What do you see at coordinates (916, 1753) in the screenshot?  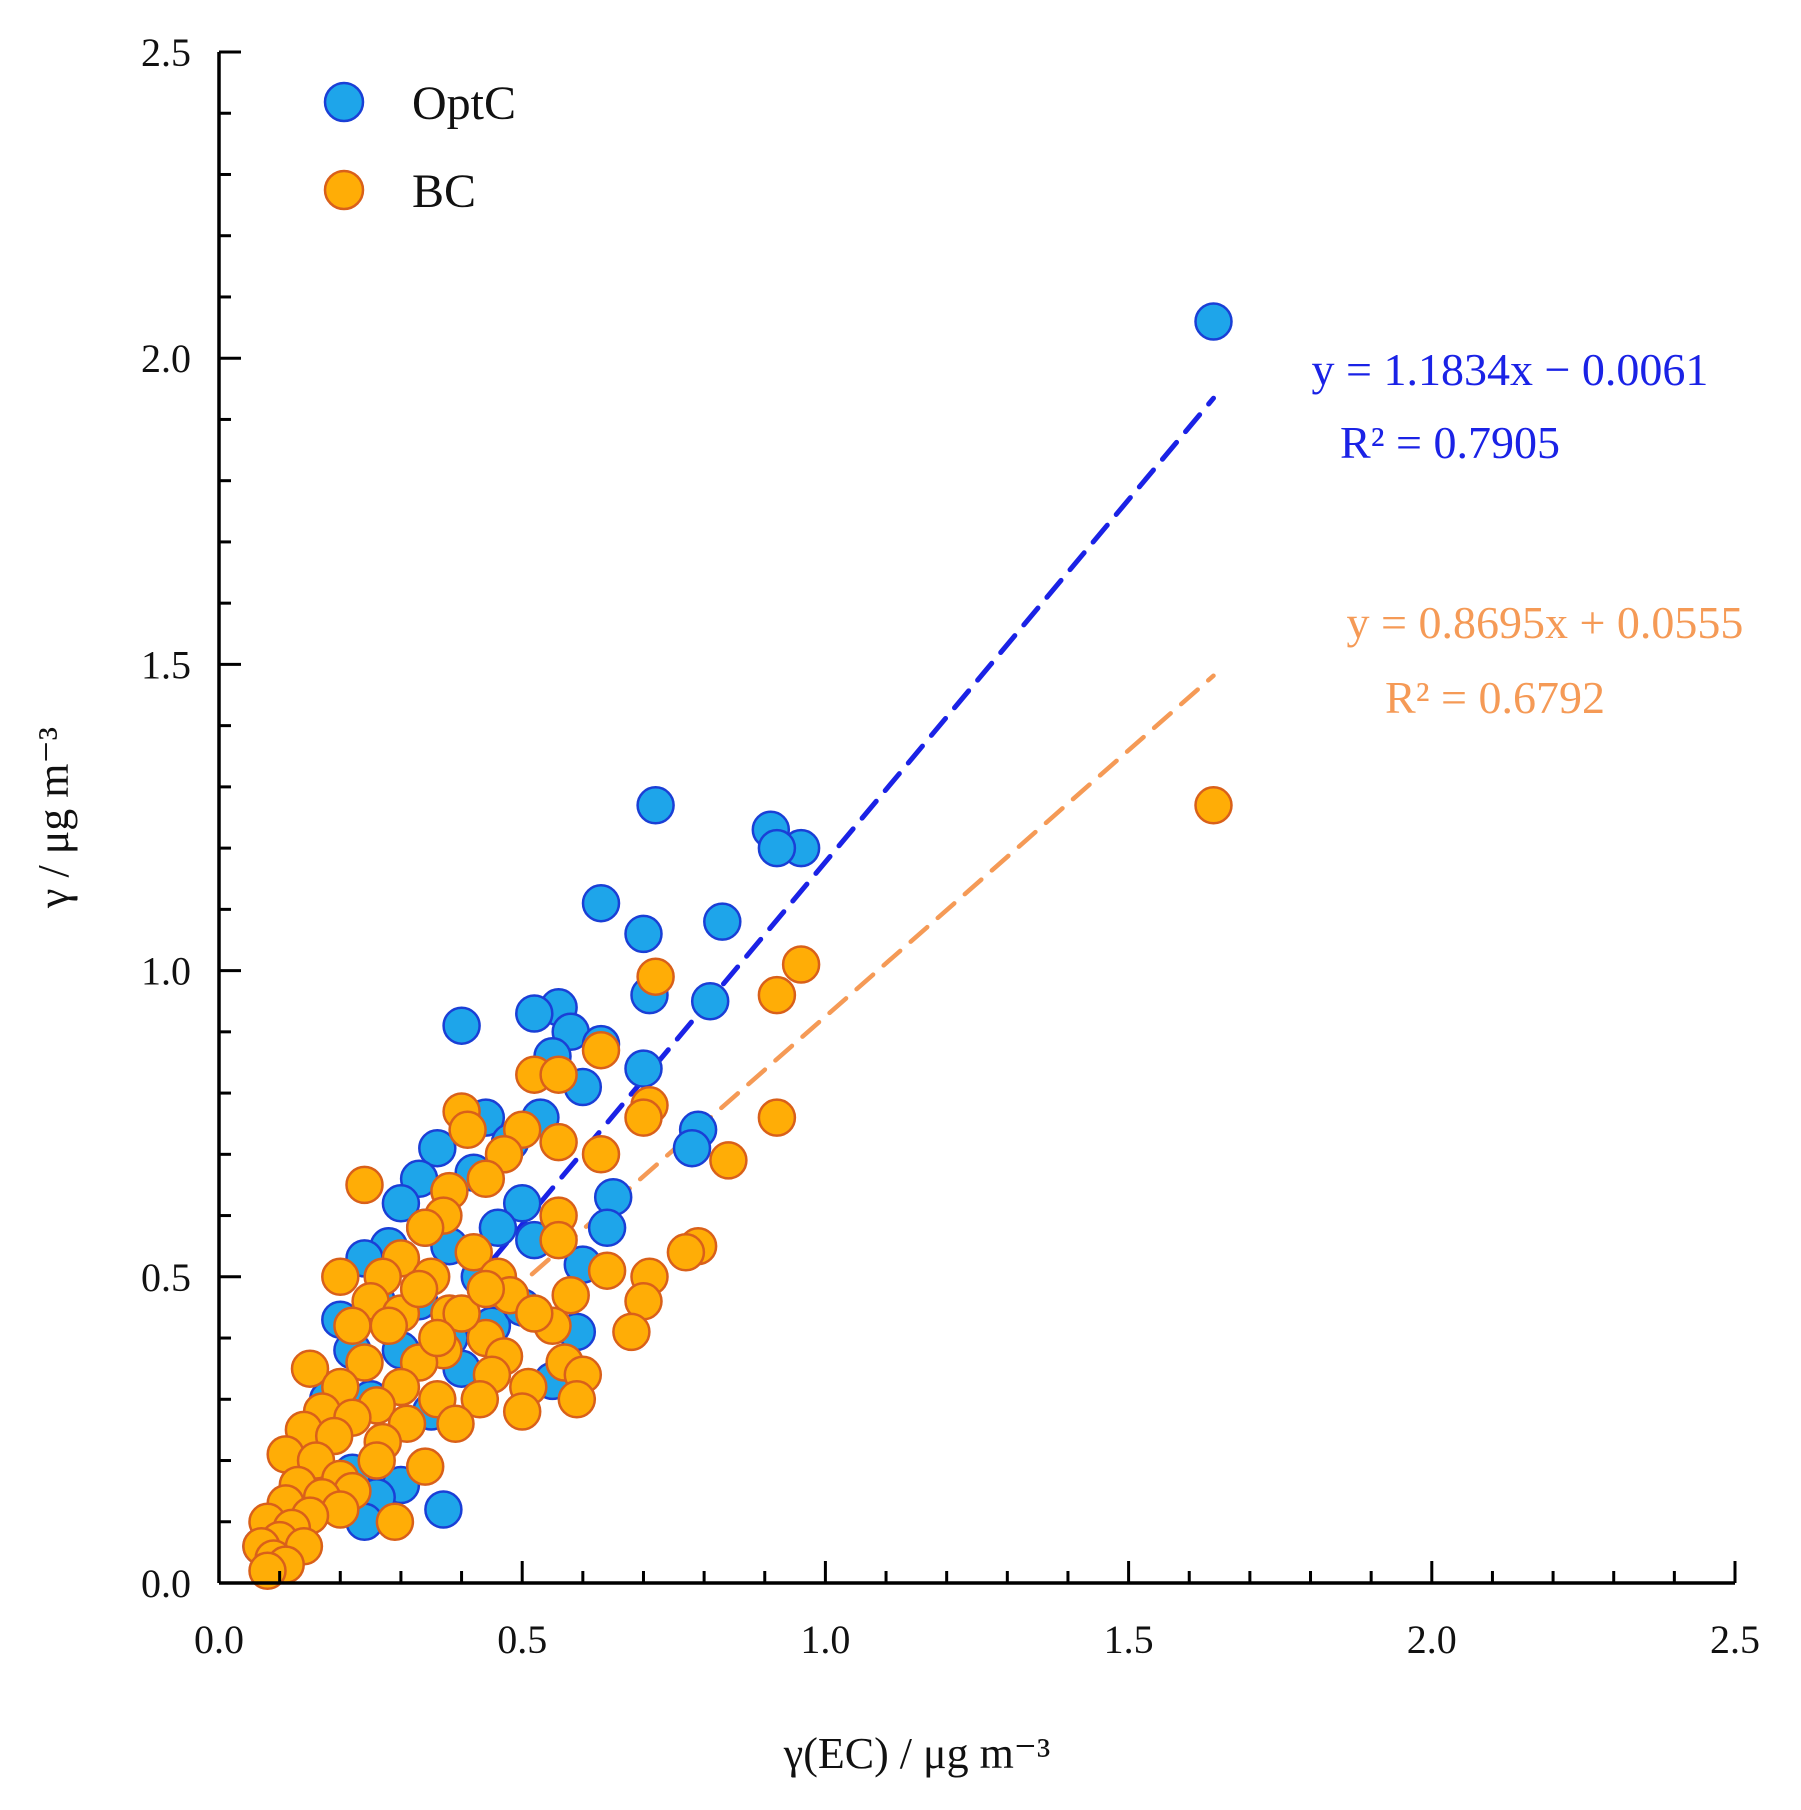 I see `x-axis-title: γ(EC) / μg m⁻³` at bounding box center [916, 1753].